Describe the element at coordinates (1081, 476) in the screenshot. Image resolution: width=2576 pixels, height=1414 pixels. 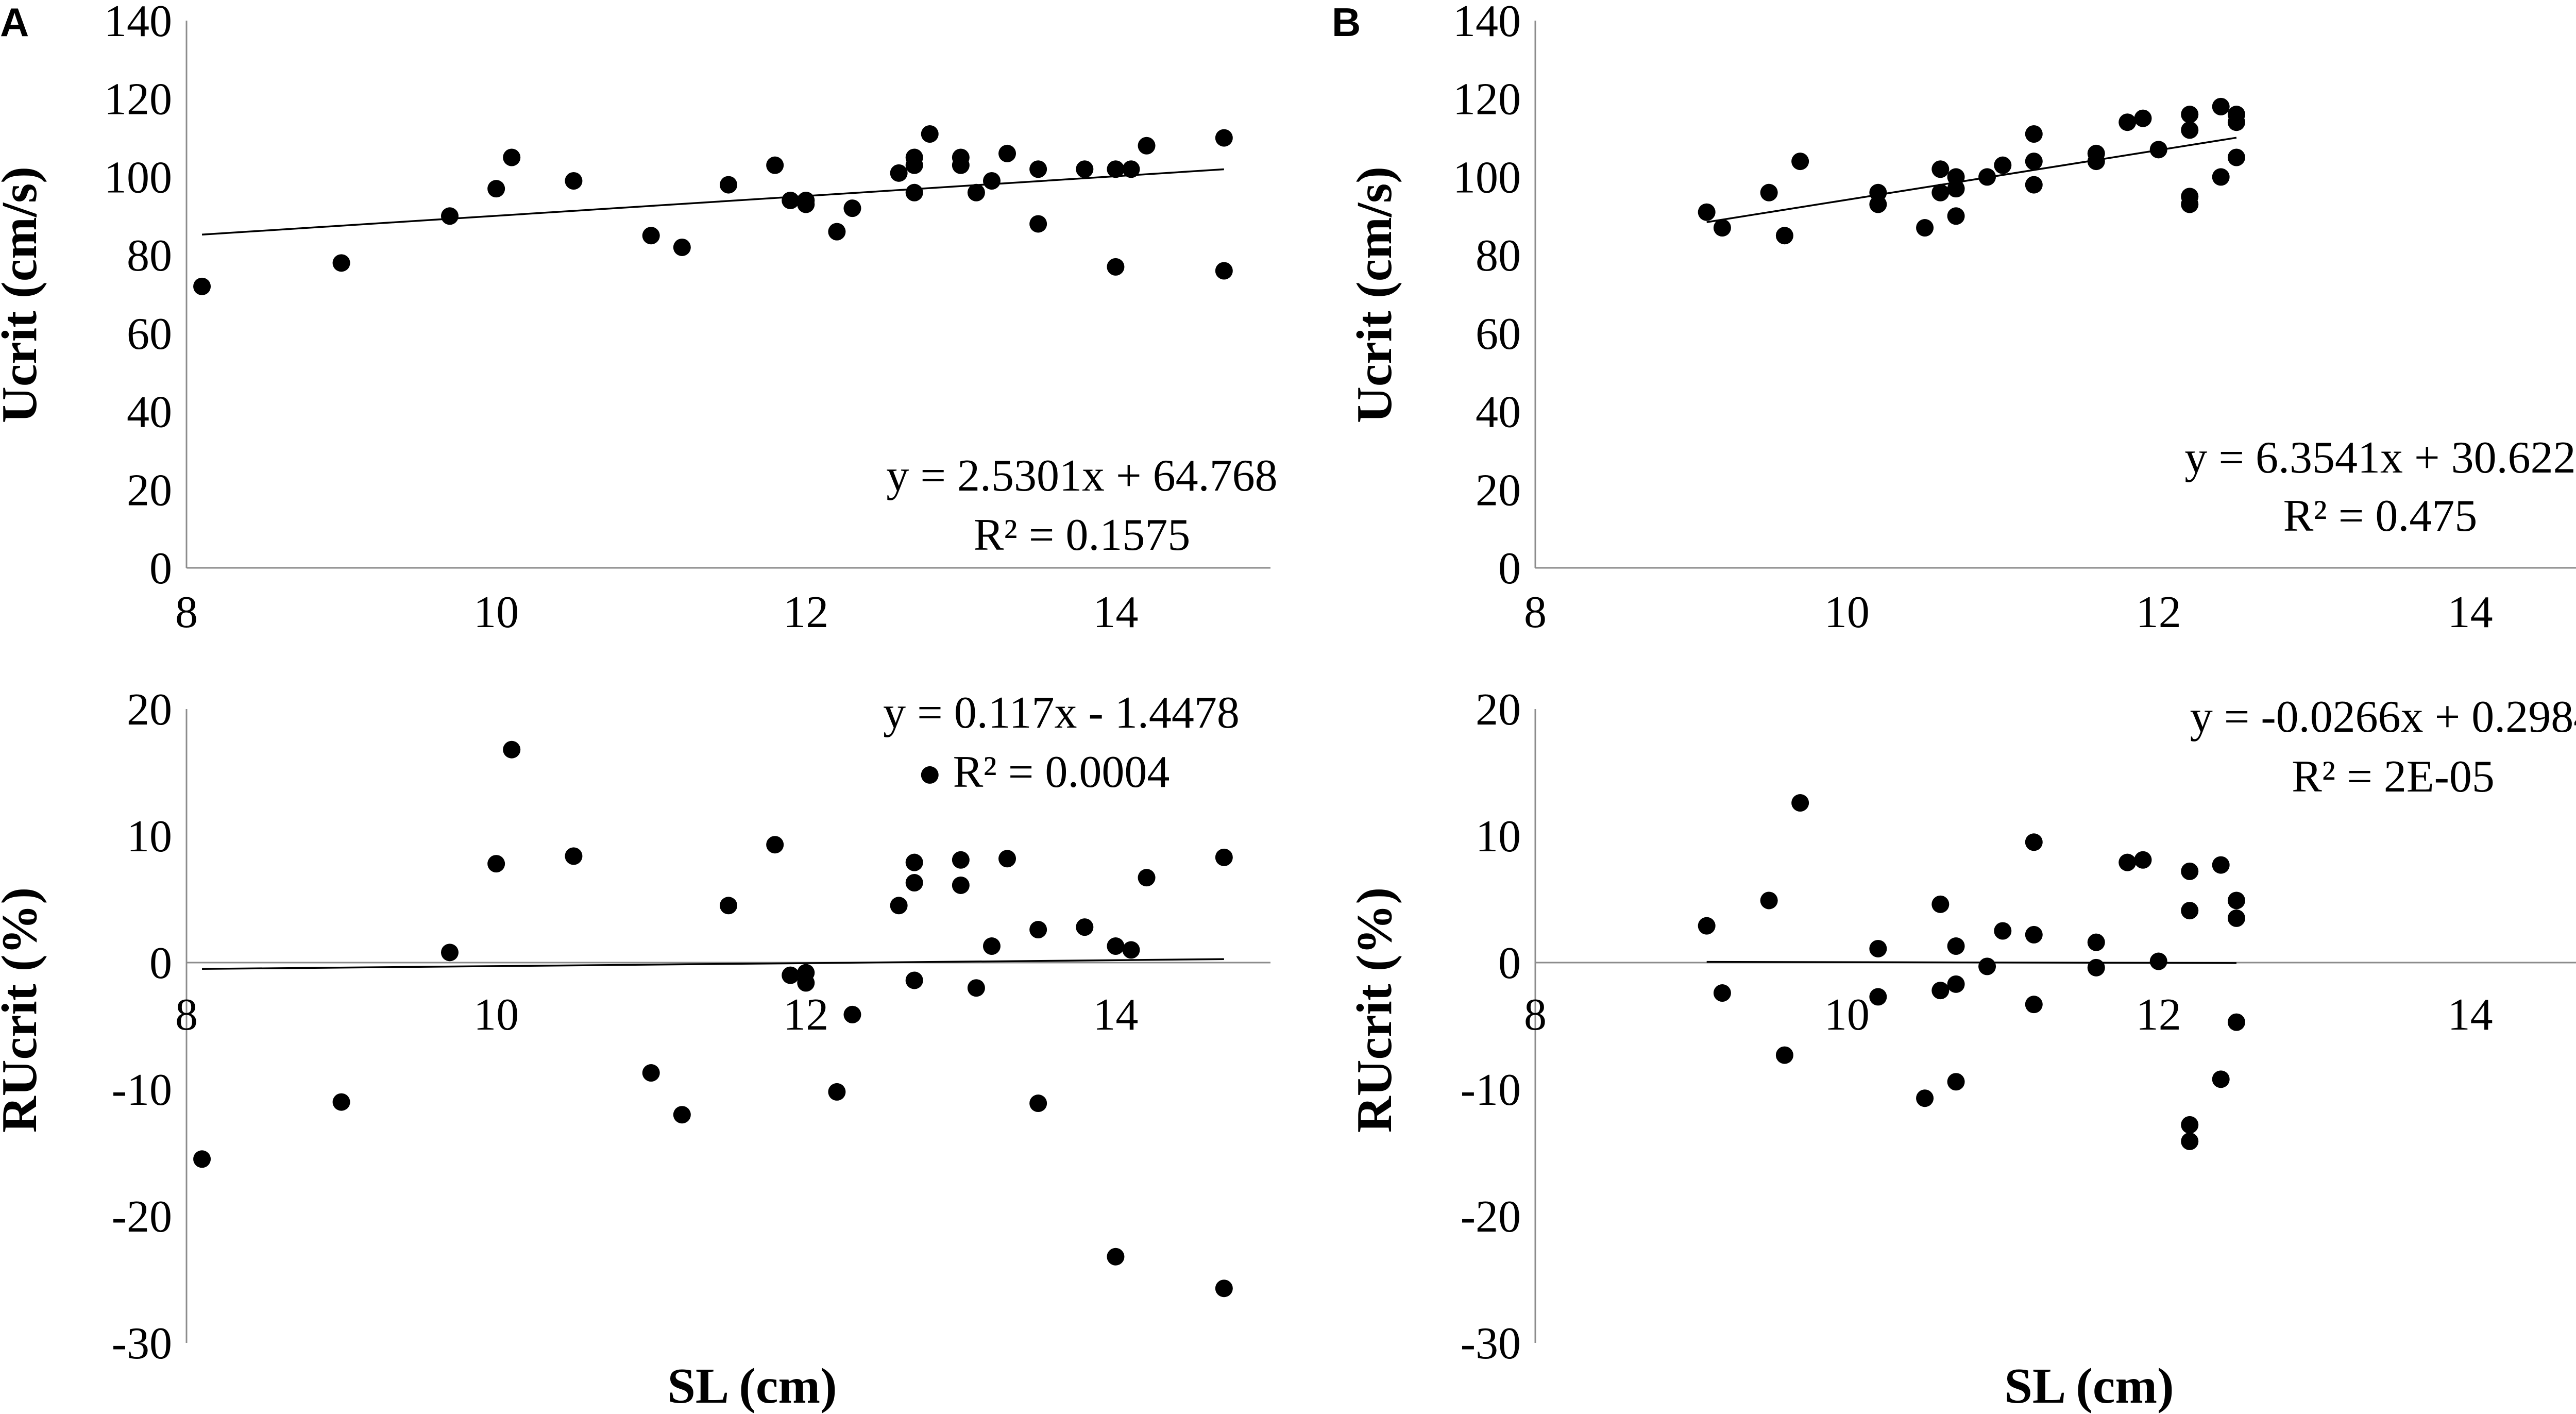
I see `regression-equation: y = 2.5301x + 64.768` at that location.